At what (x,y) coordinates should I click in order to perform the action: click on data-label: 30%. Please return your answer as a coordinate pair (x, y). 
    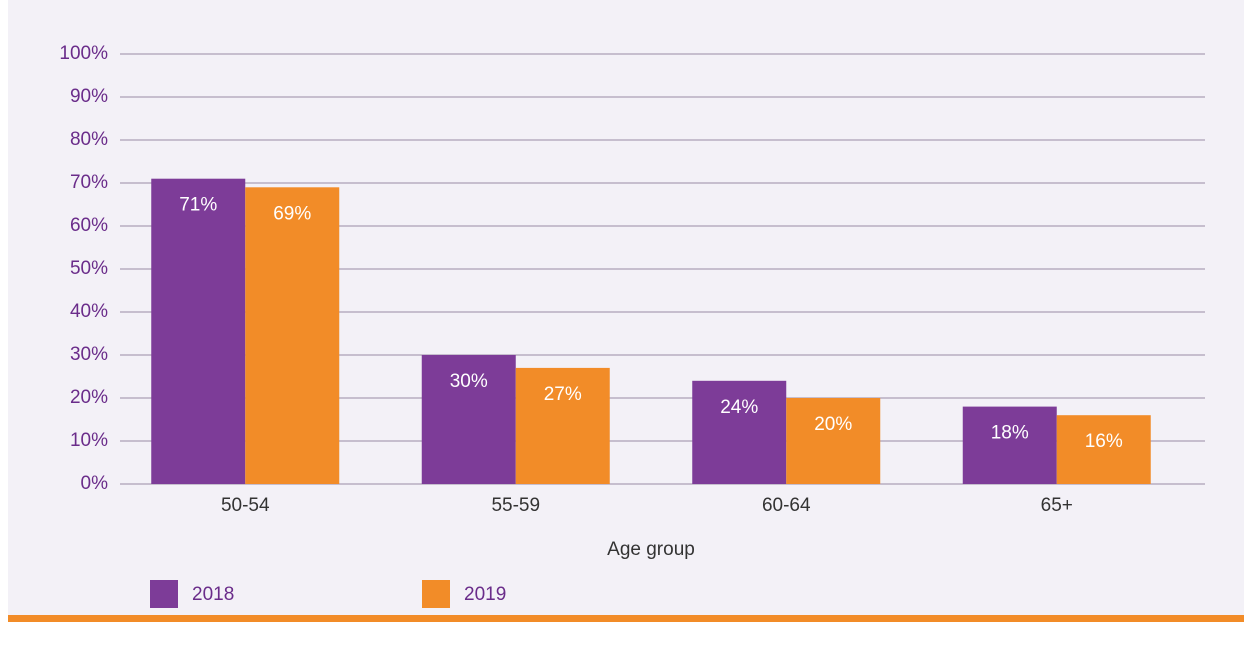
    Looking at the image, I should click on (469, 381).